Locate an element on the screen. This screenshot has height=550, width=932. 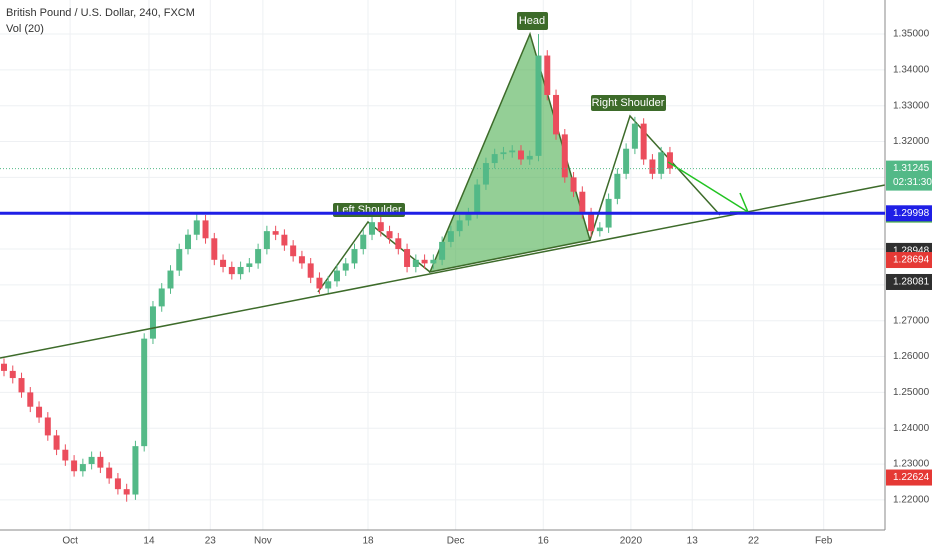
price-tag-label: 1.28948 is located at coordinates (911, 251).